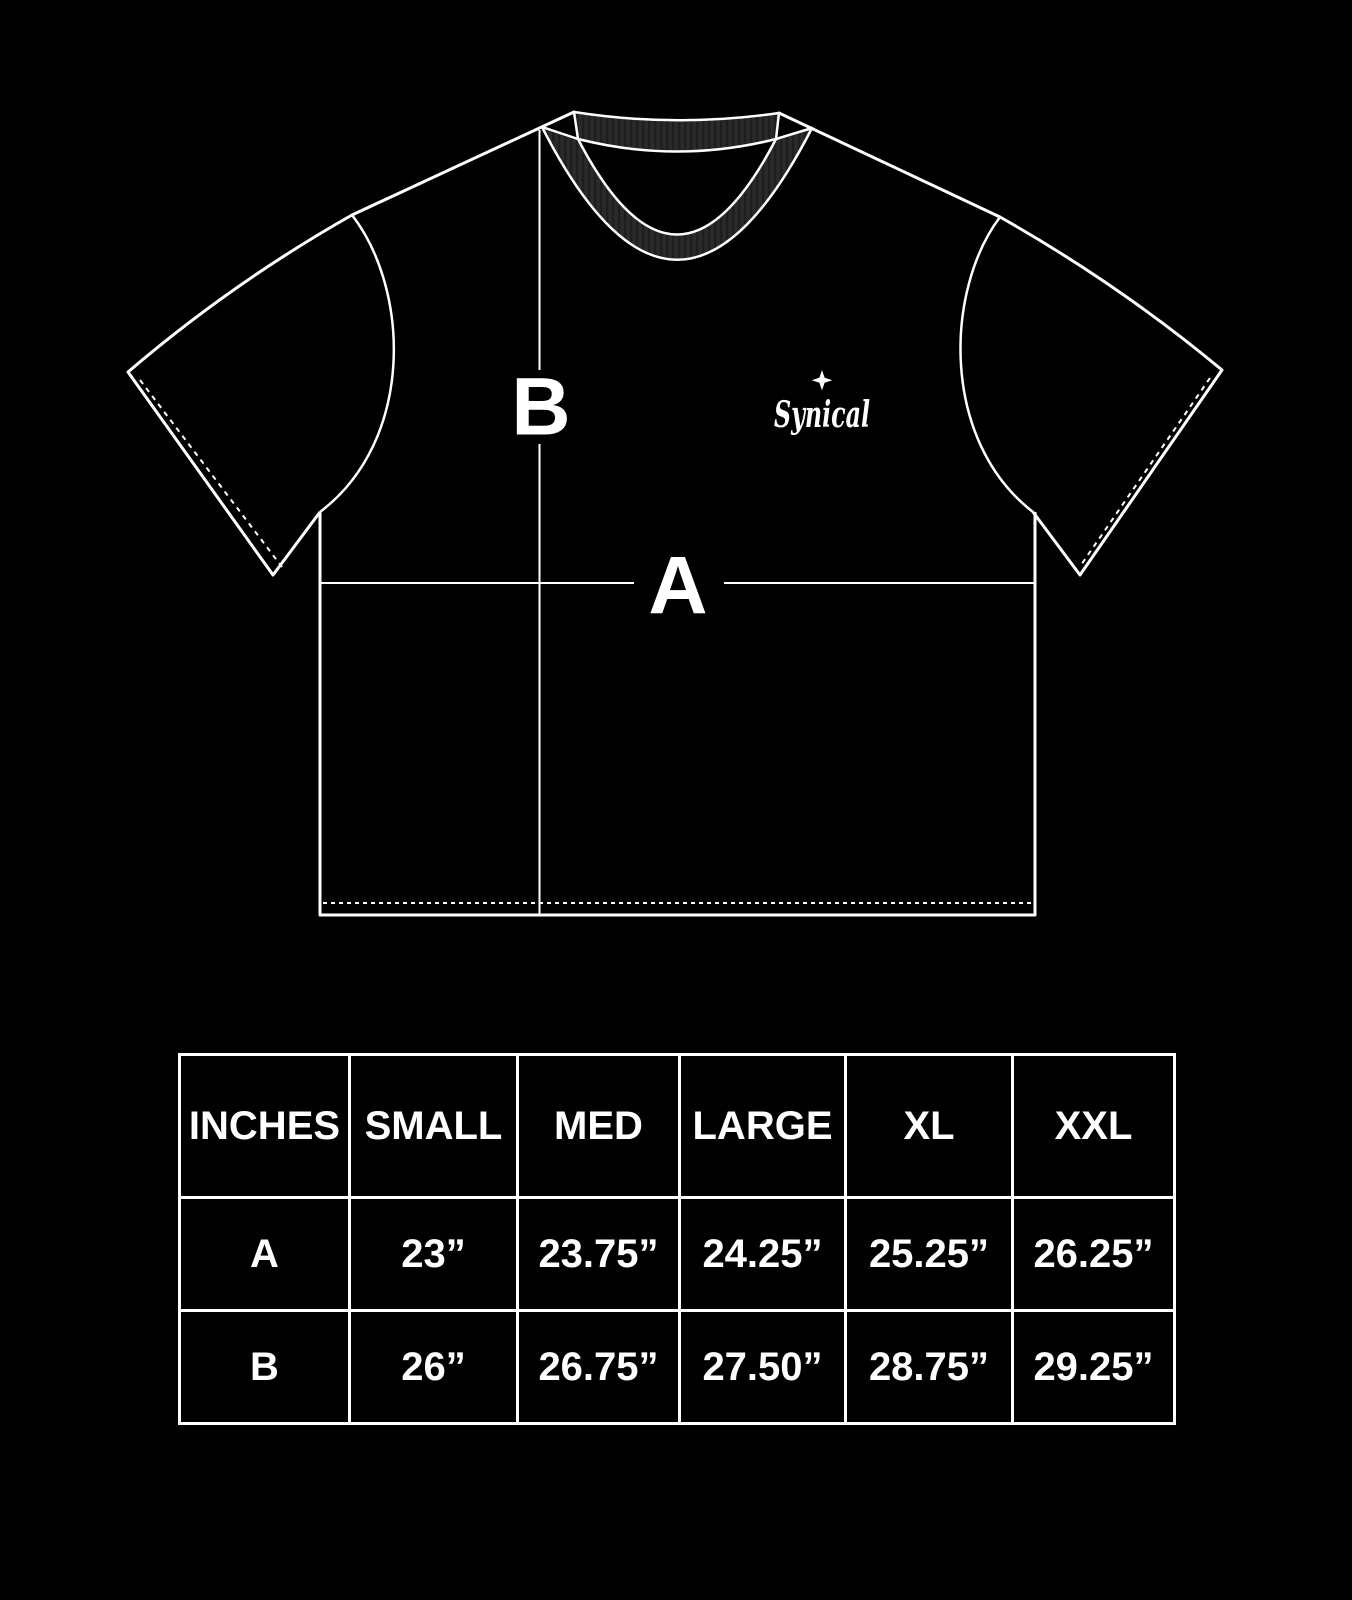 Image resolution: width=1352 pixels, height=1600 pixels. What do you see at coordinates (540, 407) in the screenshot?
I see `measure-label-b: B` at bounding box center [540, 407].